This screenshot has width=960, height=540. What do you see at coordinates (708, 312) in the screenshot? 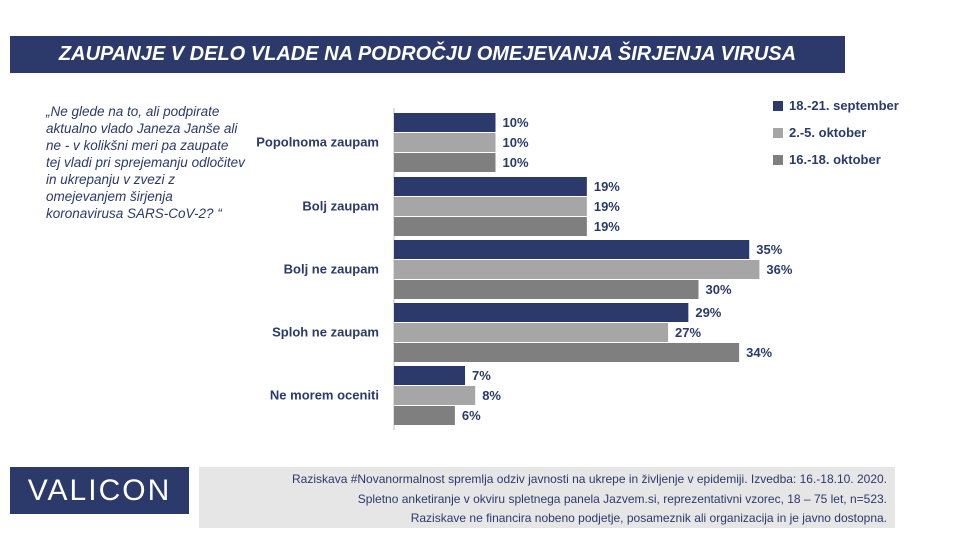
I see `data-label: 29%` at bounding box center [708, 312].